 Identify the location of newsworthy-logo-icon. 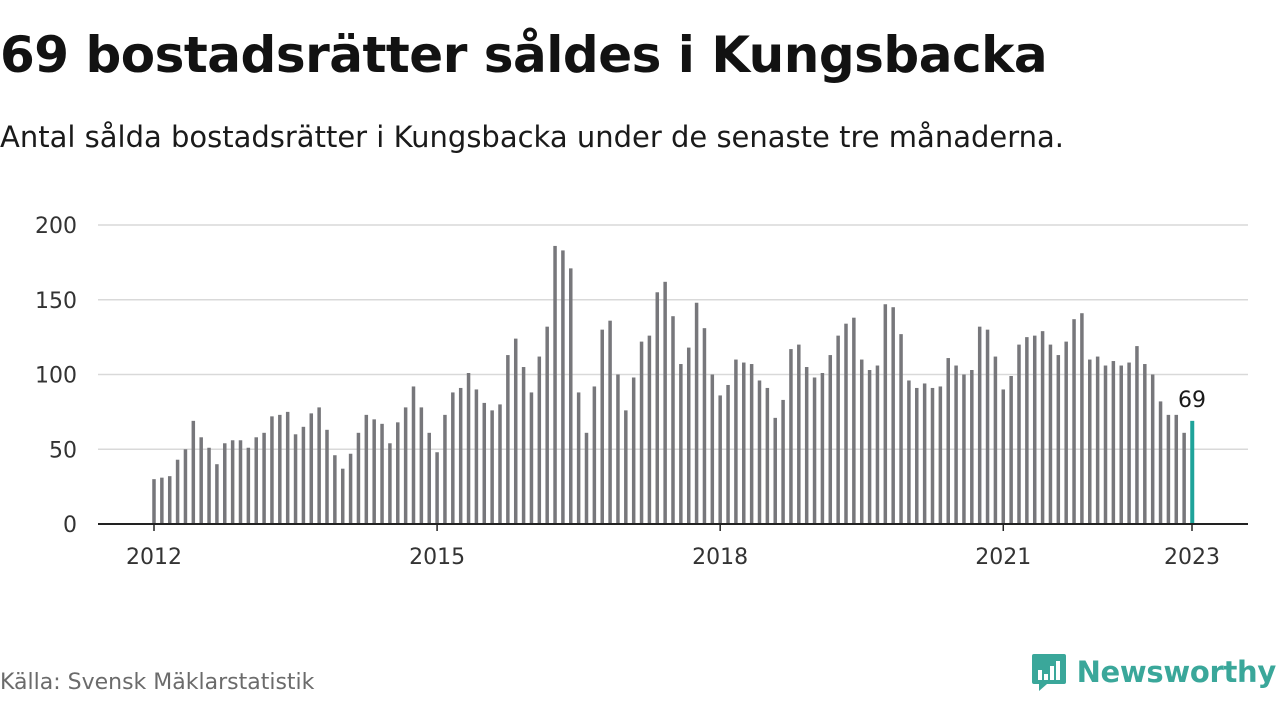
(1048, 672).